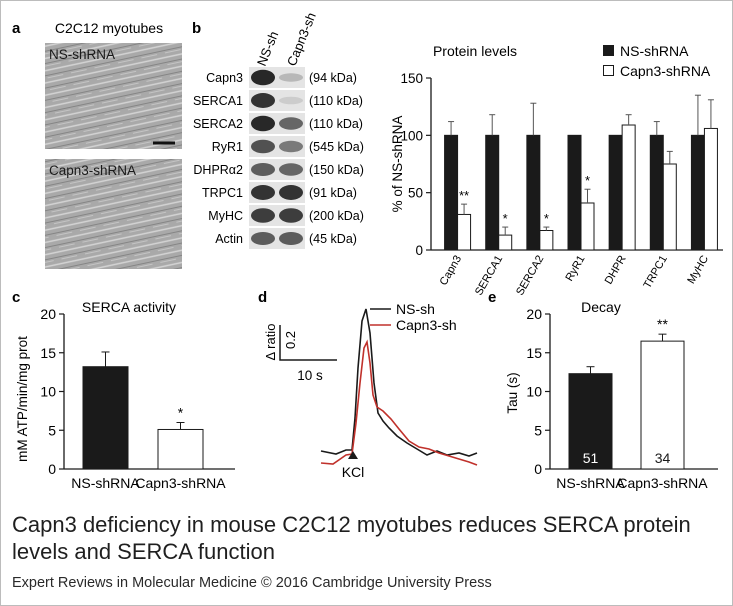 The width and height of the screenshot is (733, 606). Describe the element at coordinates (113, 214) in the screenshot. I see `micrograph-capn3-shrna: Capn3-shRNA` at that location.